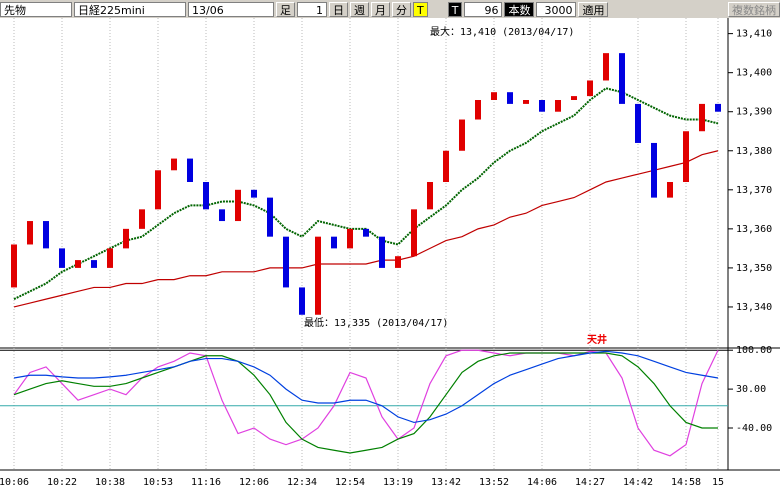 The image size is (780, 500). I want to click on x-tick-label: 10:22, so click(62, 482).